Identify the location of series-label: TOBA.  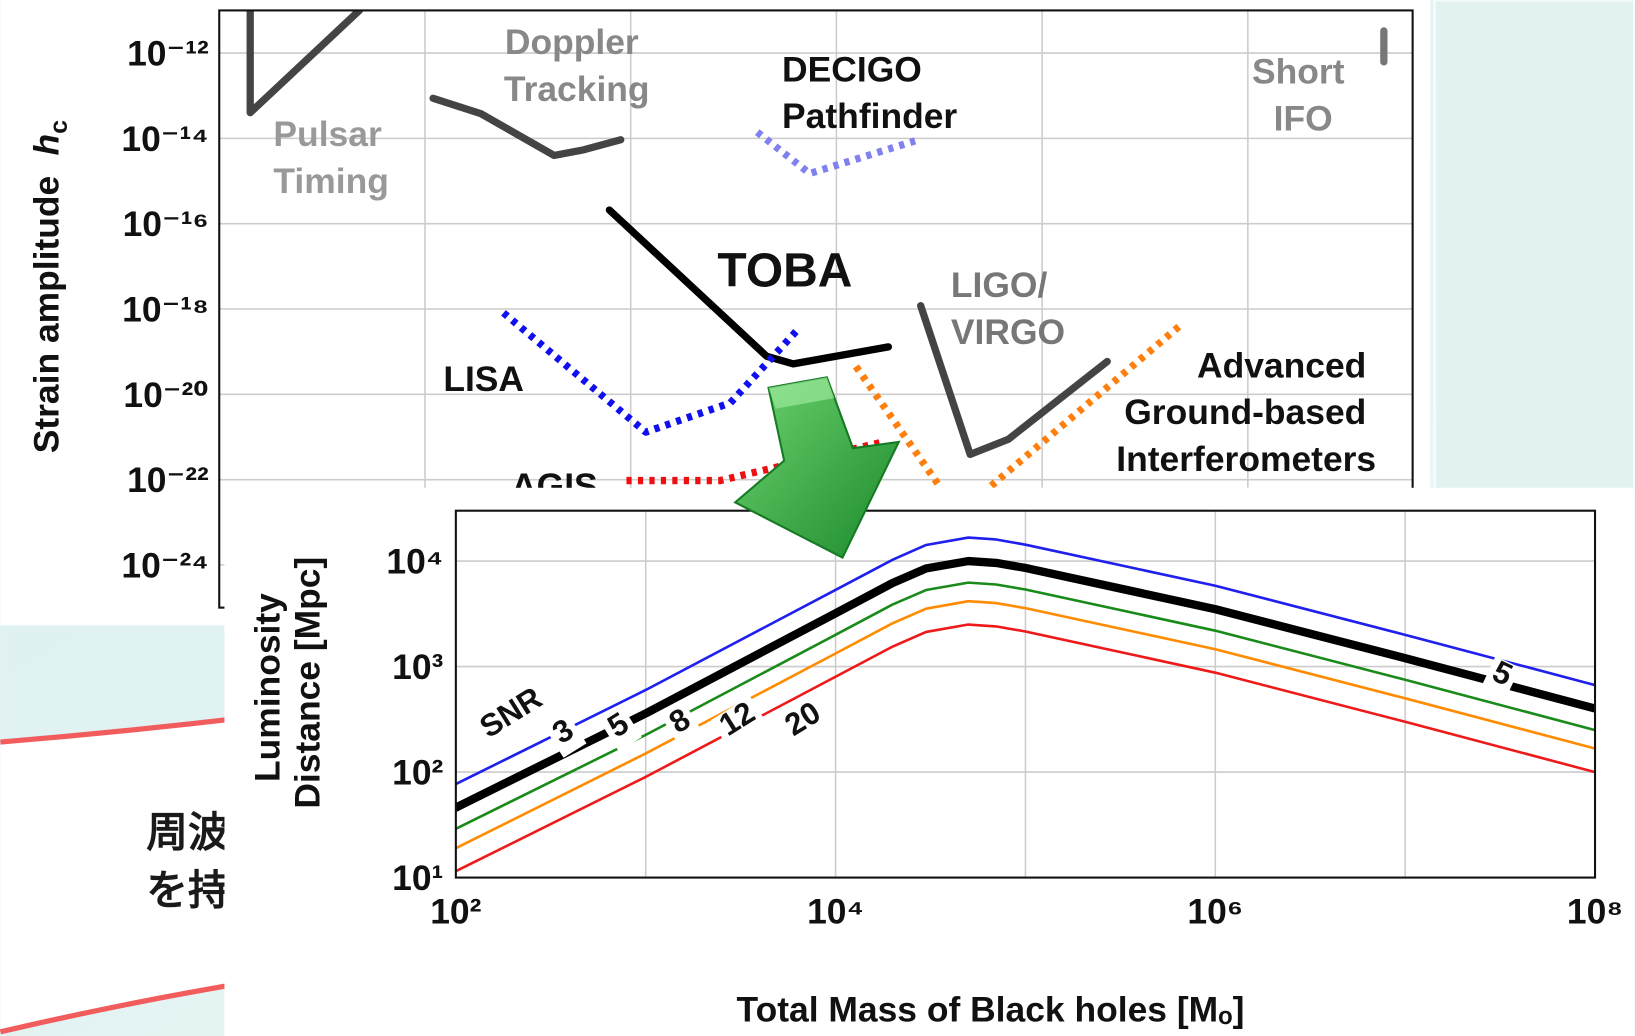
(784, 271).